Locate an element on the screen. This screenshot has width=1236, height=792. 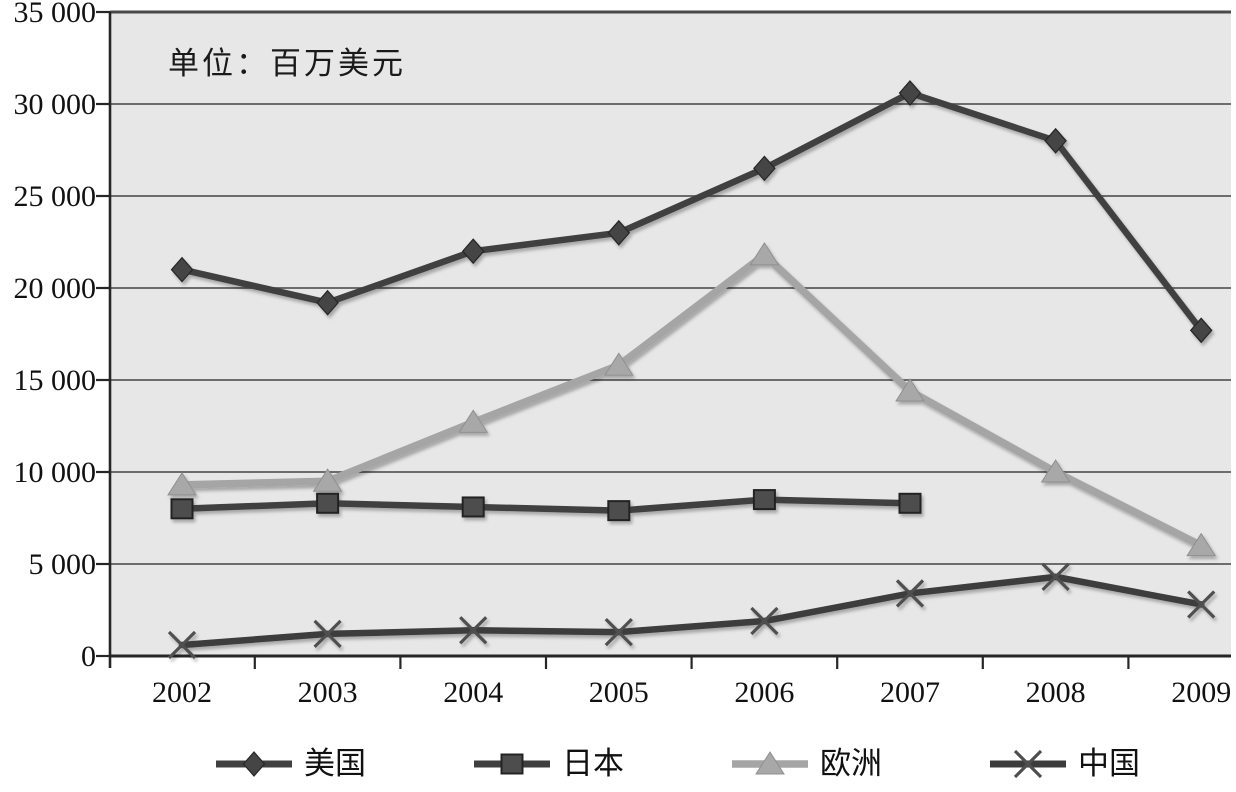
y-tick-label: 25 000 is located at coordinates (55, 196).